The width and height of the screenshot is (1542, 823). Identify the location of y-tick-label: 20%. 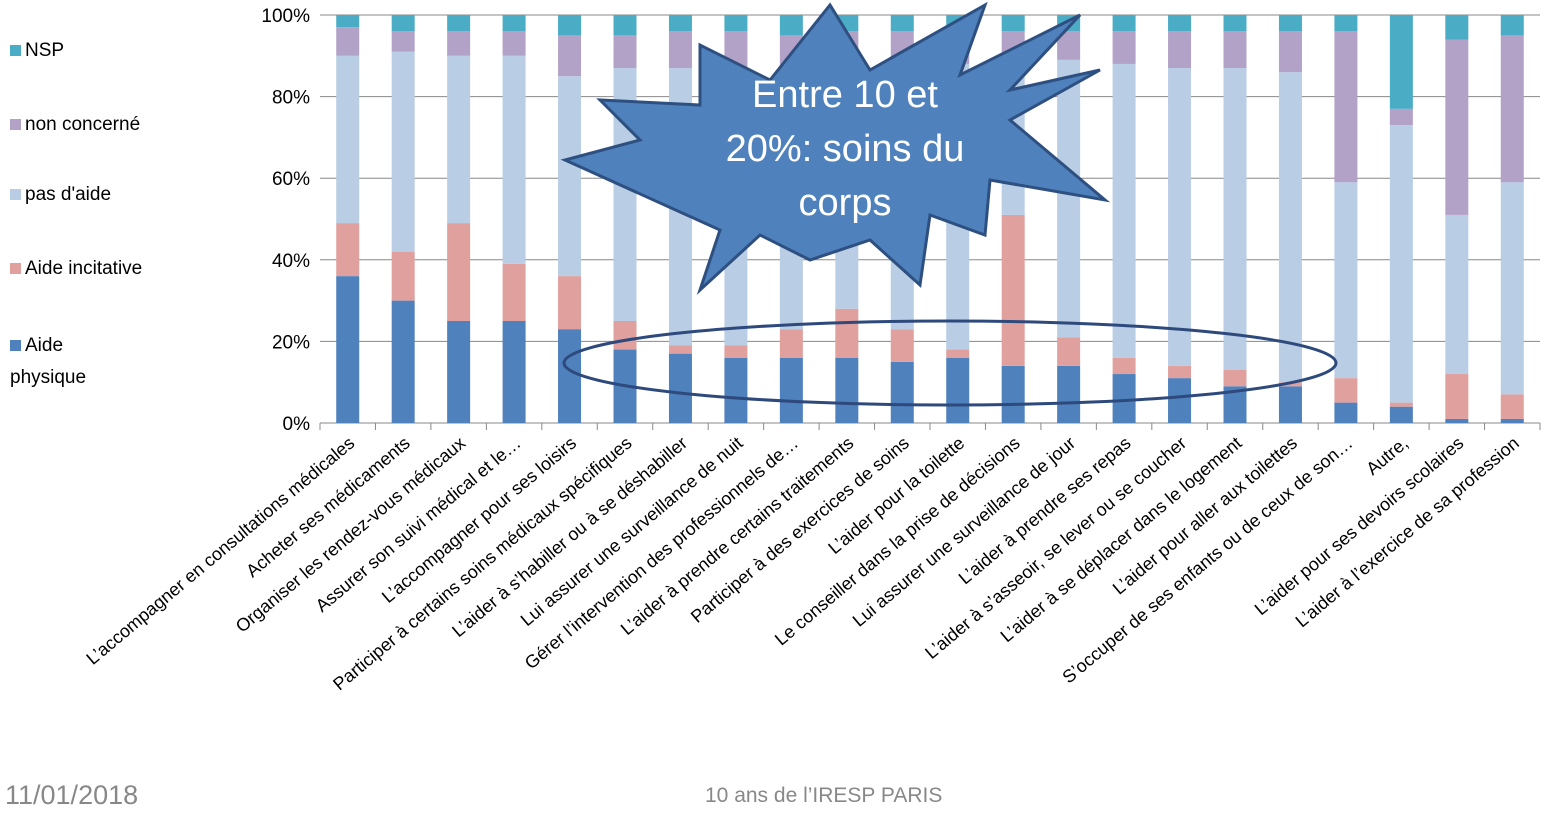
(291, 342).